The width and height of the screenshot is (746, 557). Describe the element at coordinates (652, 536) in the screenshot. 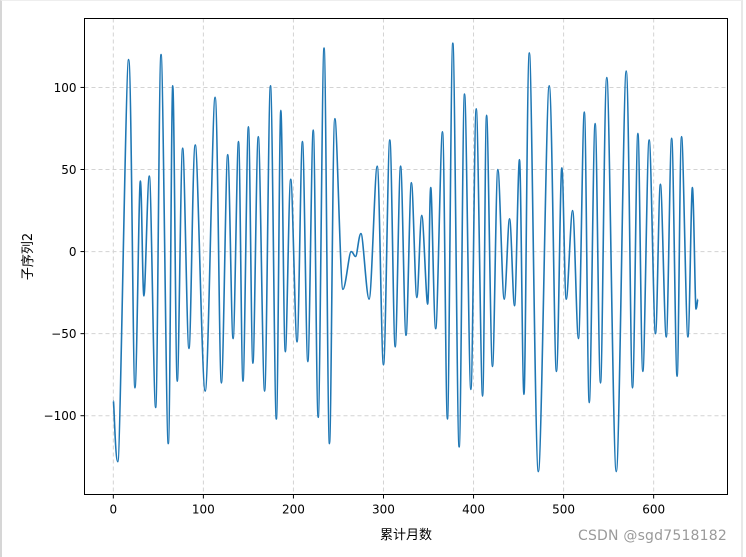

I see `watermark: CSDN @sgd7518182` at that location.